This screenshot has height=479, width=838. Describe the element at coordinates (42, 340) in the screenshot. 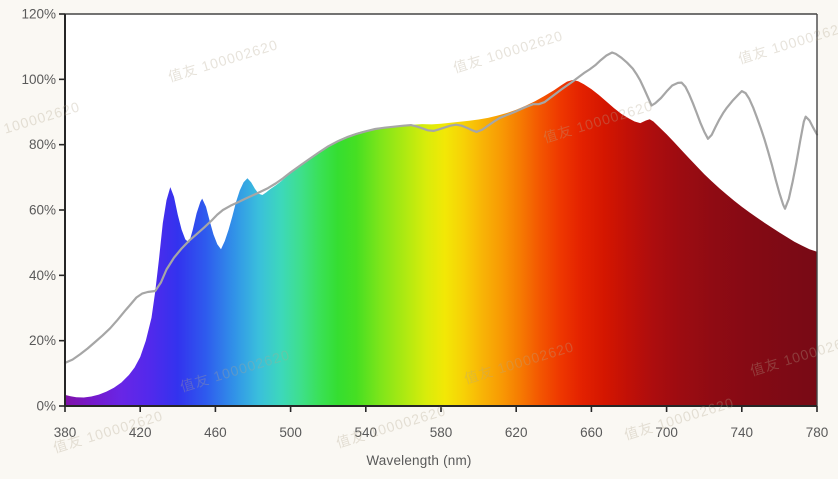

I see `y-tick-label: 20%` at that location.